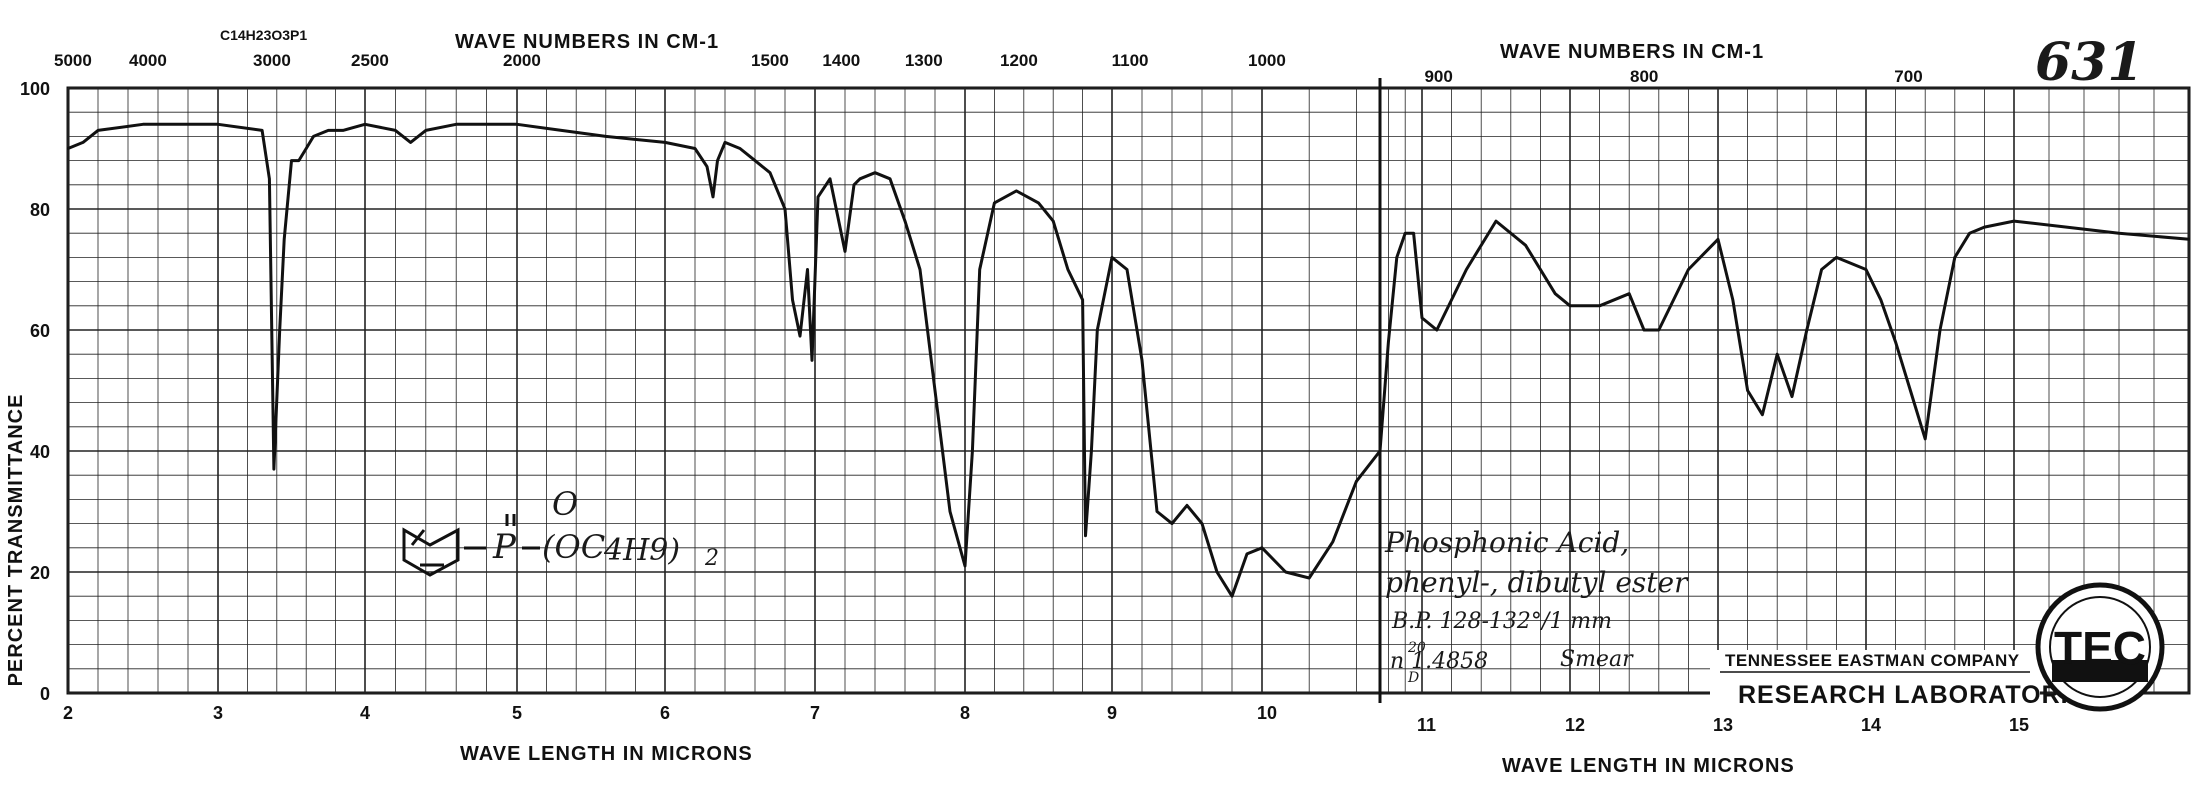 Image resolution: width=2209 pixels, height=789 pixels. Describe the element at coordinates (16, 540) in the screenshot. I see `y-axis-label: PERCENT TRANSMITTANCE` at that location.